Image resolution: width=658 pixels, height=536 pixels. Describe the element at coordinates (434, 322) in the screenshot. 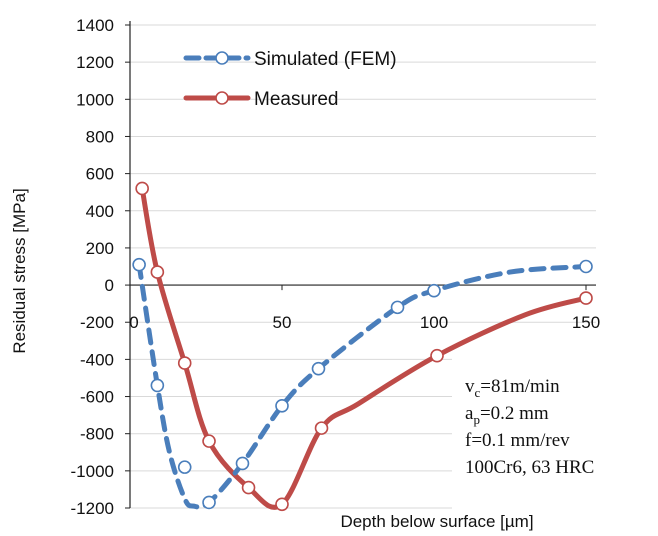

I see `x-tick-label: 100` at that location.